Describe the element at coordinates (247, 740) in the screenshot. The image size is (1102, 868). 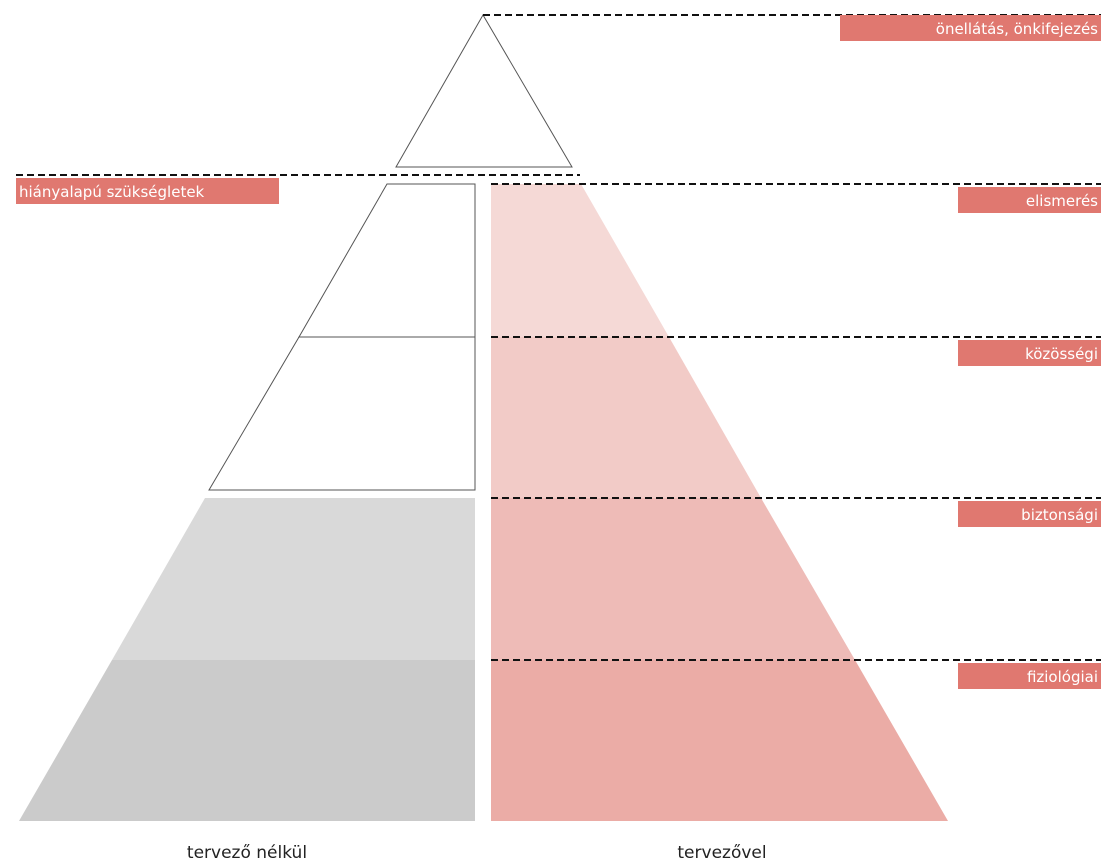
I see `left-physiological-level` at that location.